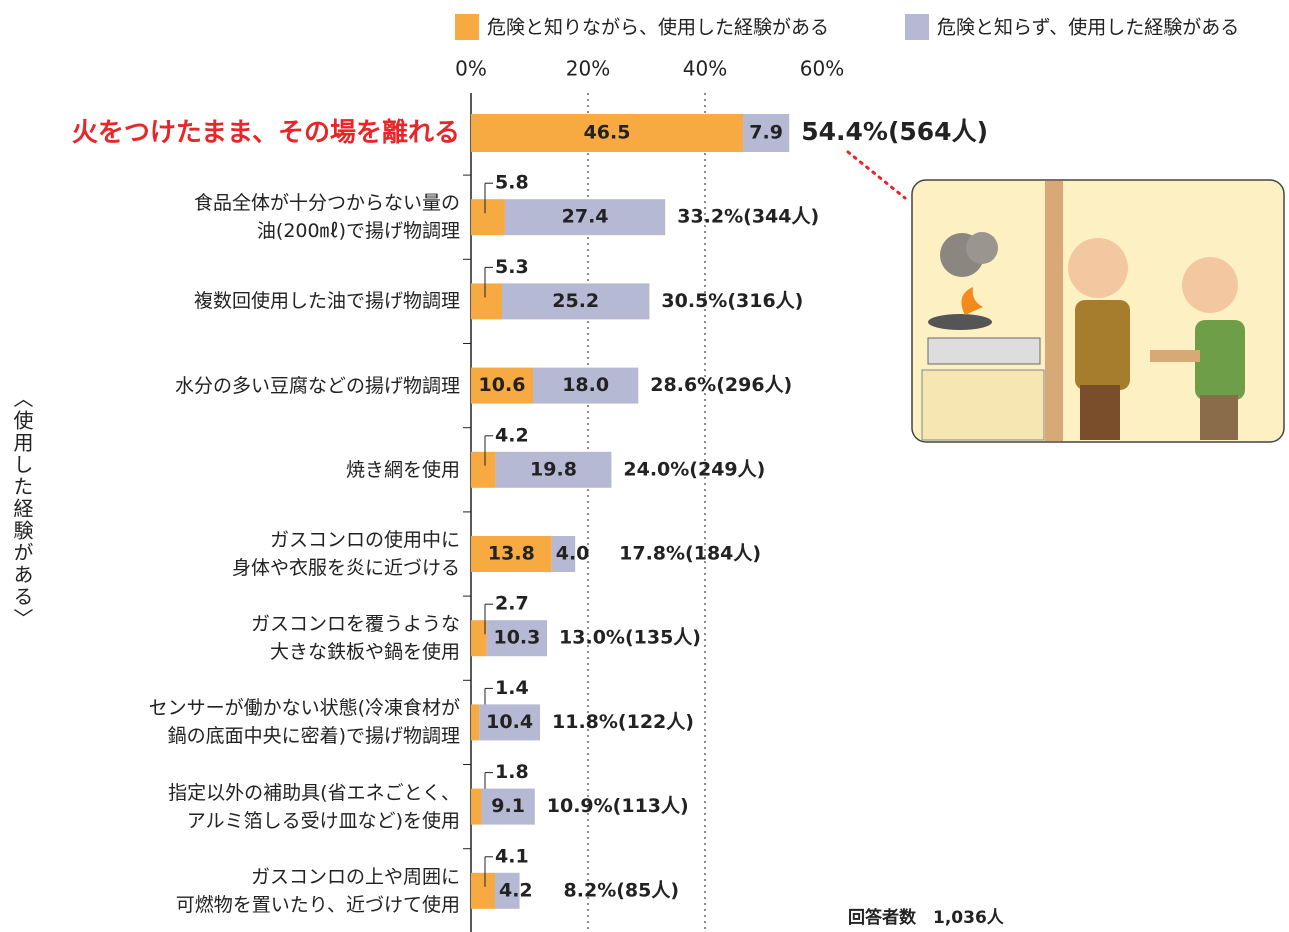 Image resolution: width=1289 pixels, height=932 pixels. Describe the element at coordinates (512, 772) in the screenshot. I see `value-label: 1.8` at that location.